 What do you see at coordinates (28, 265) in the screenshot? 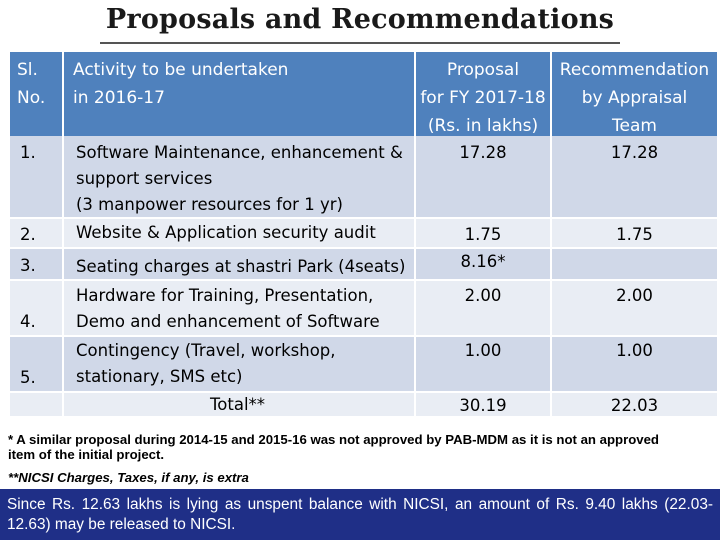
I see `row-3-sl: 3.` at bounding box center [28, 265].